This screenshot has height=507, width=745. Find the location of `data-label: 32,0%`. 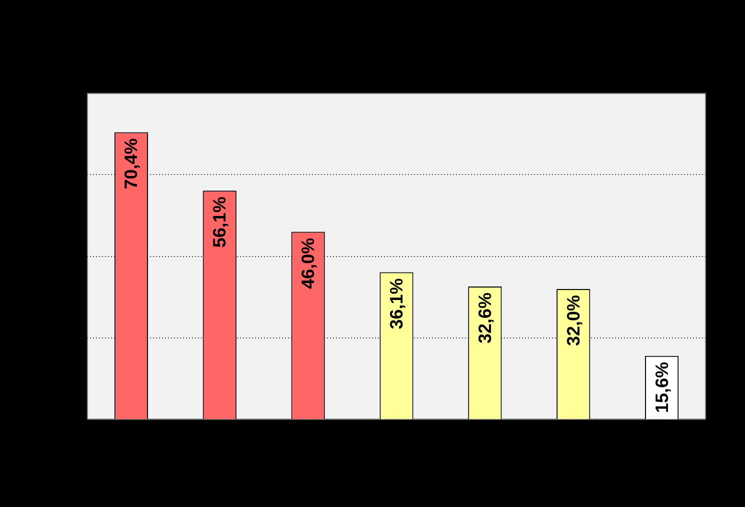

data-label: 32,0% is located at coordinates (573, 320).